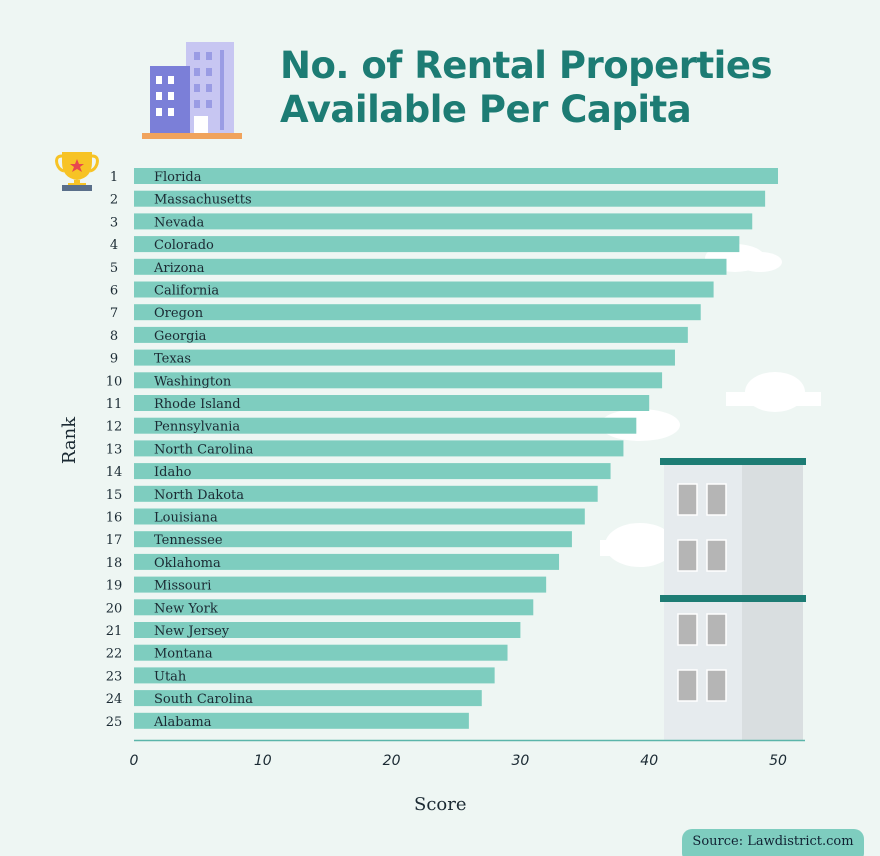 This screenshot has height=856, width=880. What do you see at coordinates (114, 427) in the screenshot?
I see `rank-label: 12` at bounding box center [114, 427].